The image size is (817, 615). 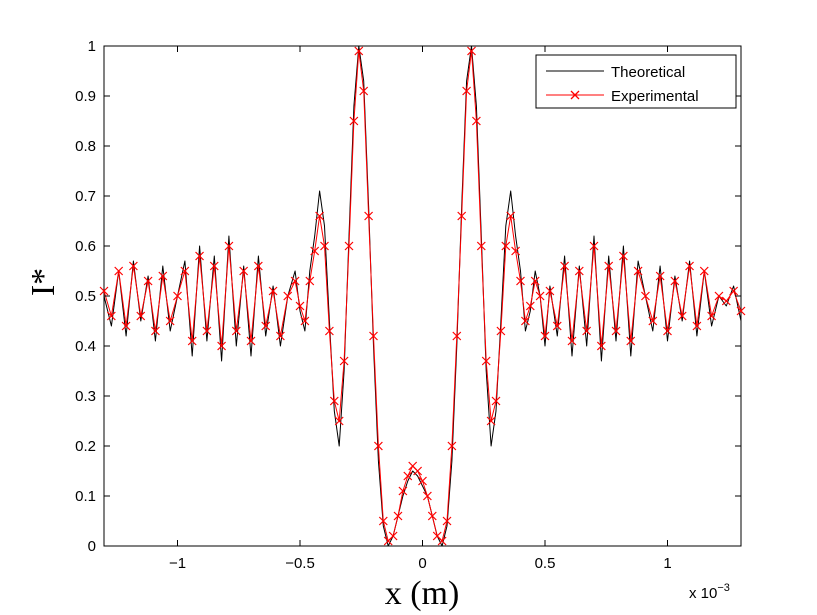 I want to click on y-tick-label: 0.1, so click(x=85, y=496).